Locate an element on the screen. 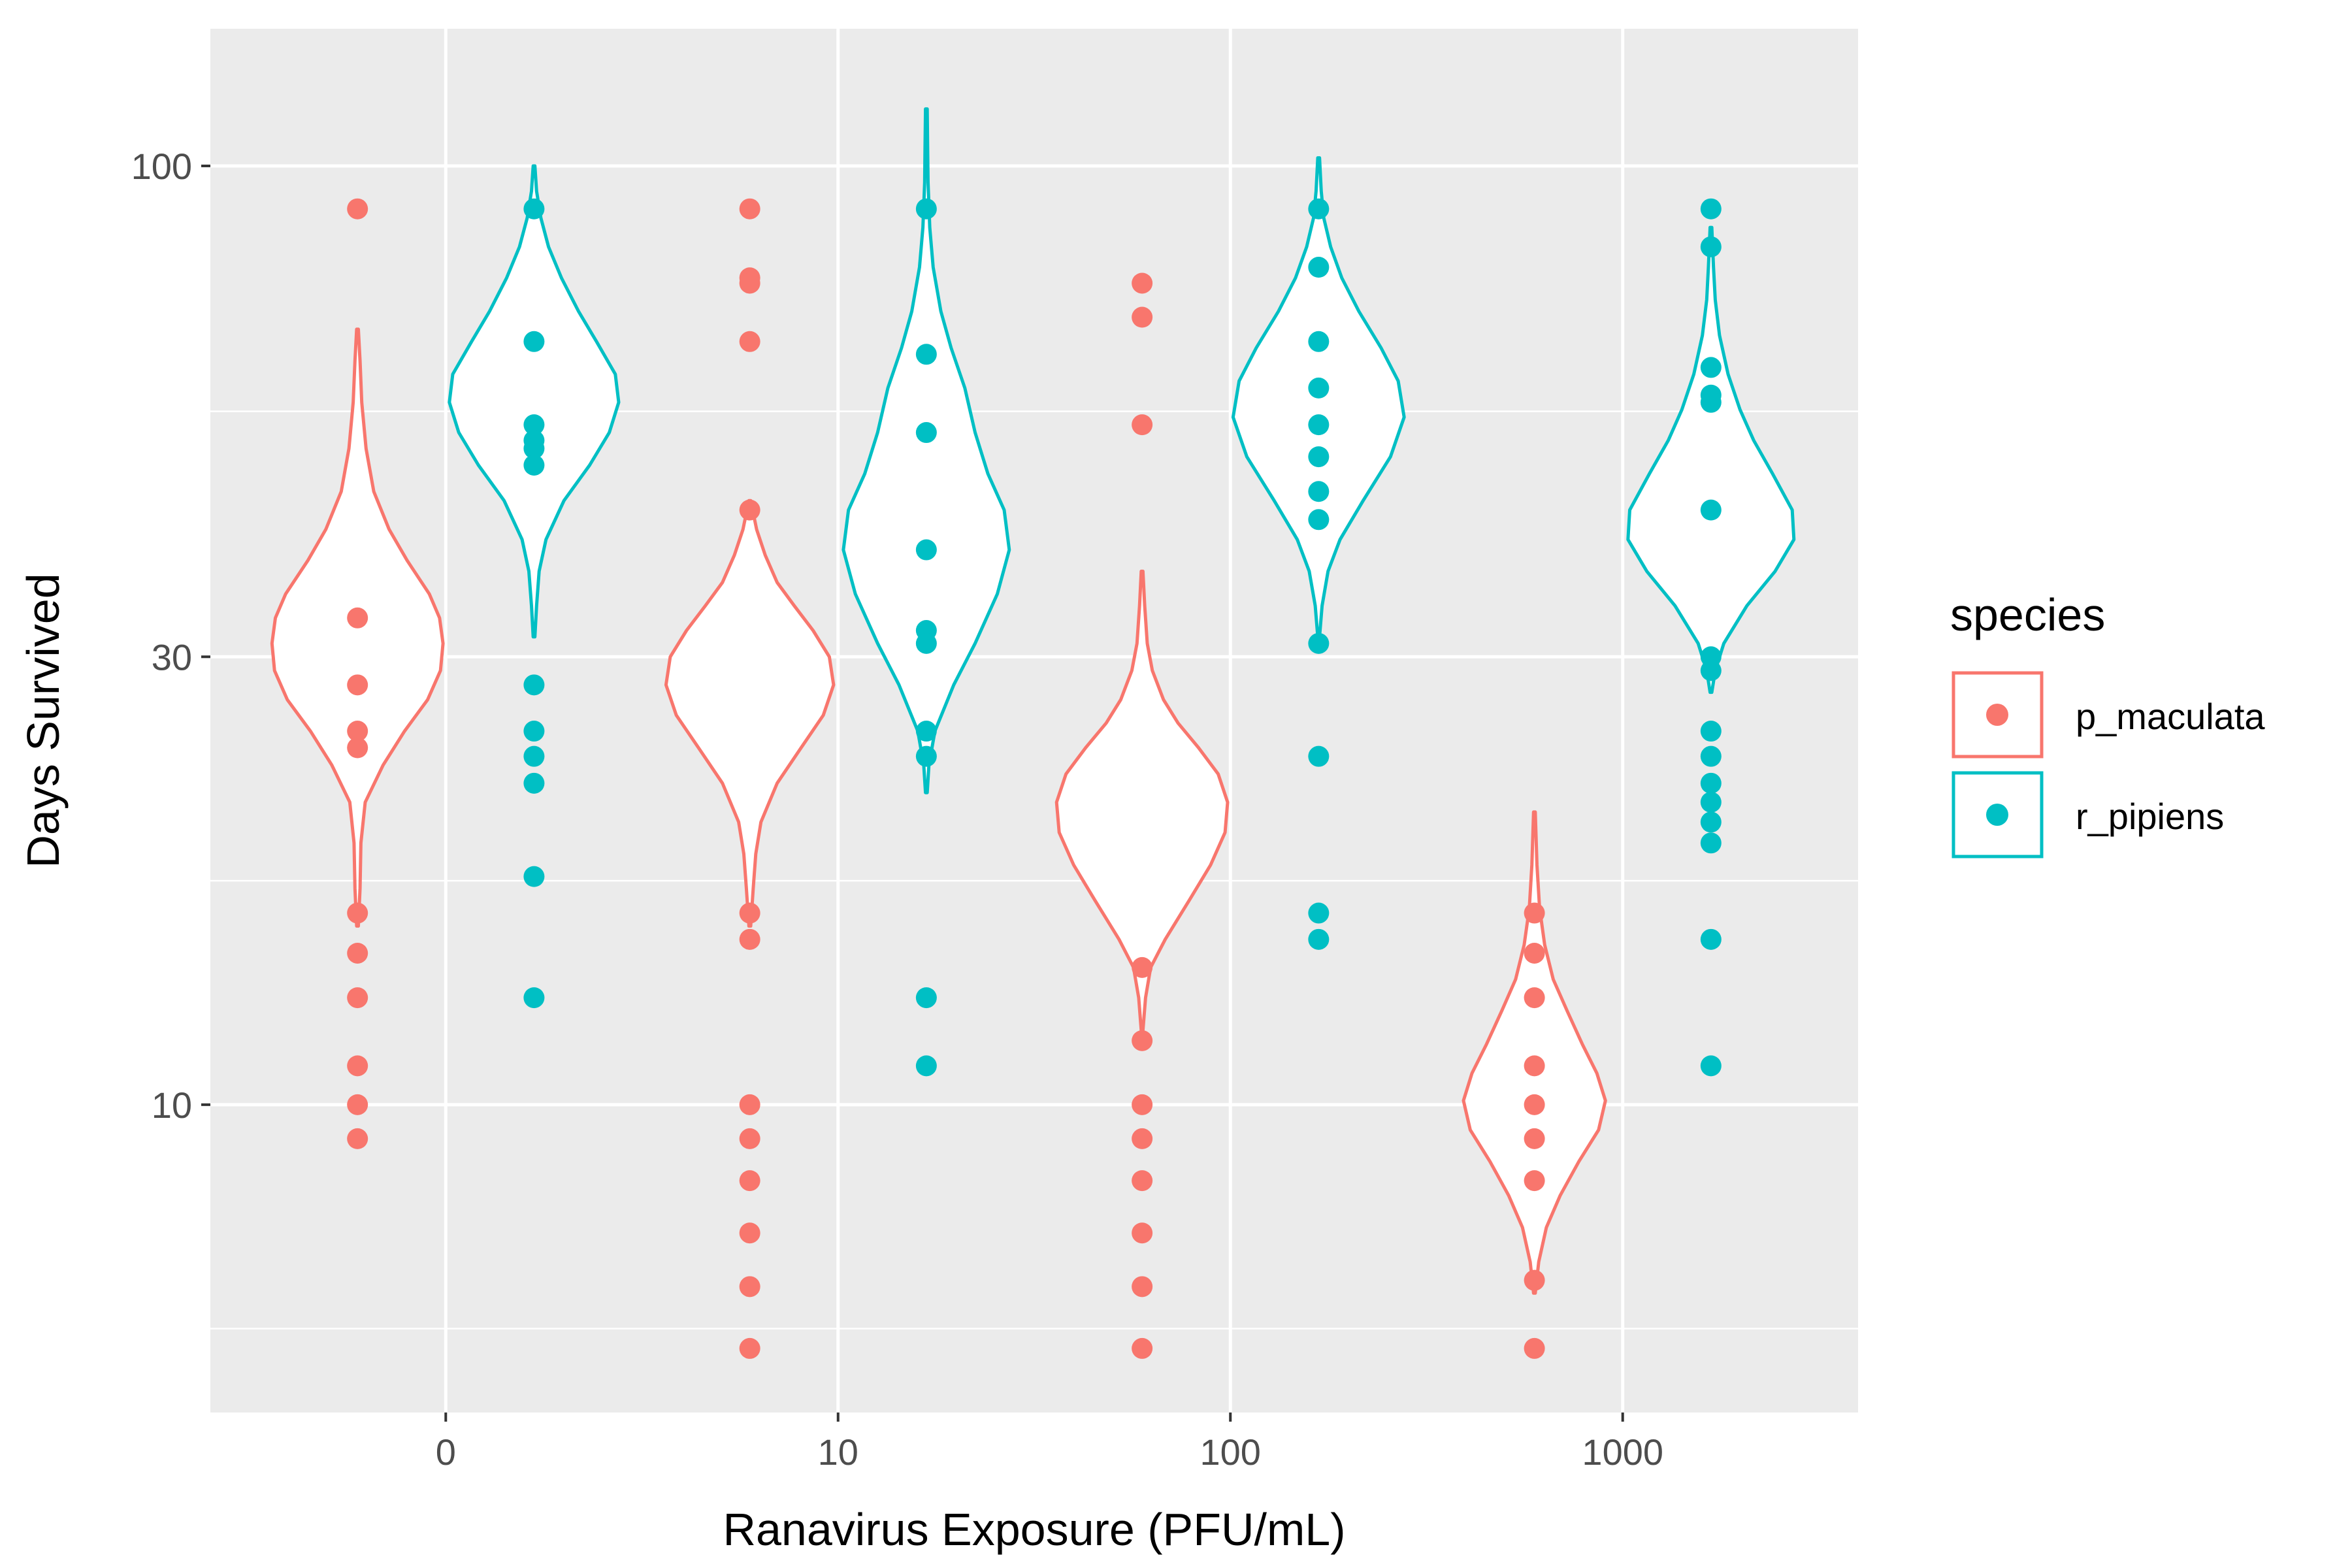  legend: species p_maculata r_pipiens is located at coordinates (2107, 723).